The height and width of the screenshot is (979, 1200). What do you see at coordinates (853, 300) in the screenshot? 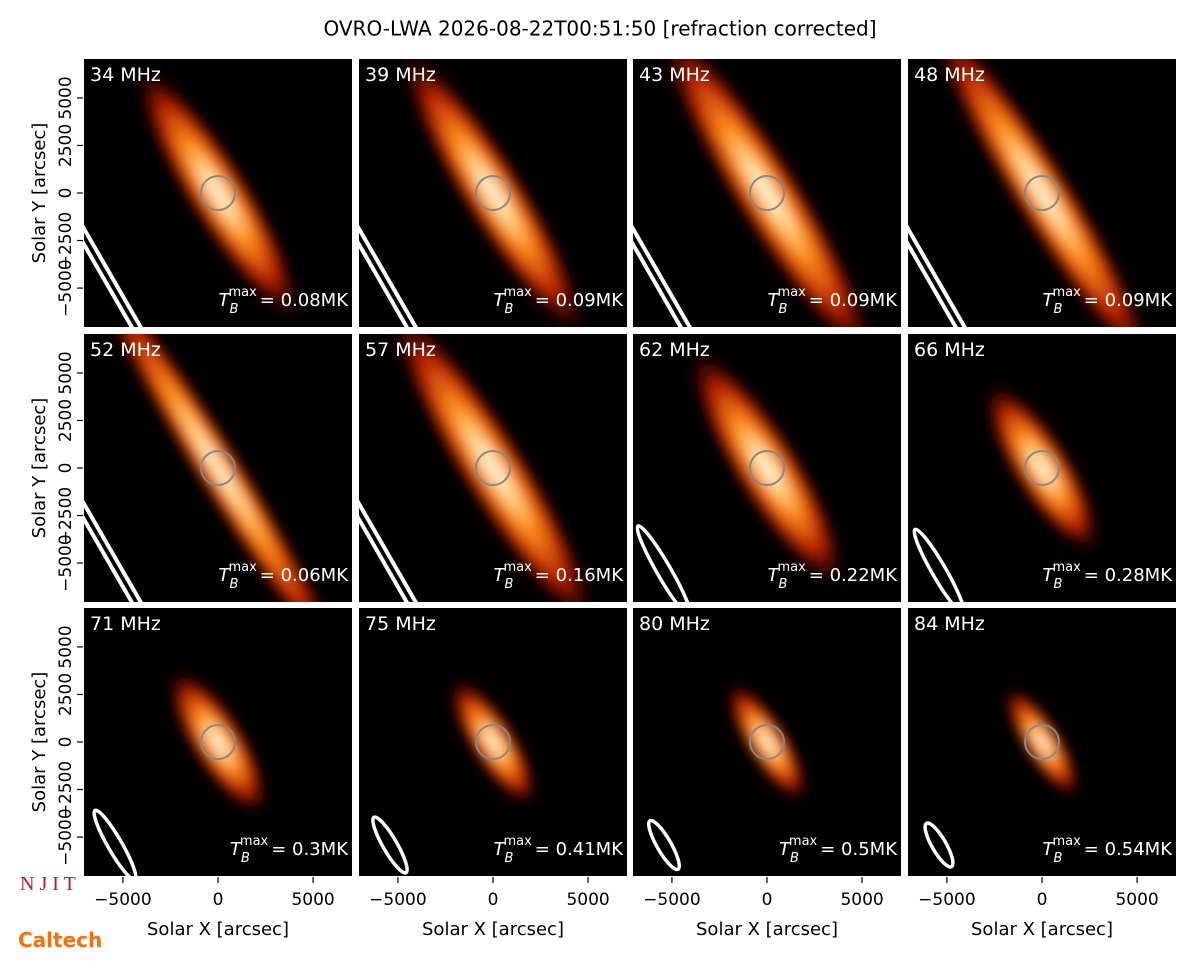
I see `annotation-value: = 0.09MK` at bounding box center [853, 300].